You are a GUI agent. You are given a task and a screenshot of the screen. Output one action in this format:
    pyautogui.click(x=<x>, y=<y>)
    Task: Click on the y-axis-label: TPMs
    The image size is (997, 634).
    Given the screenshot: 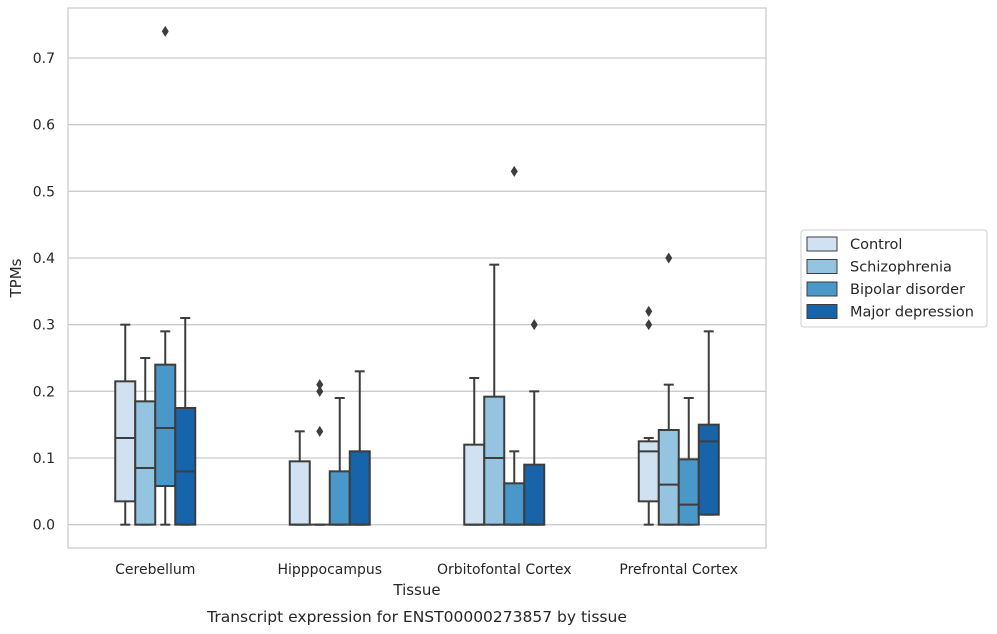 What is the action you would take?
    pyautogui.click(x=16, y=278)
    